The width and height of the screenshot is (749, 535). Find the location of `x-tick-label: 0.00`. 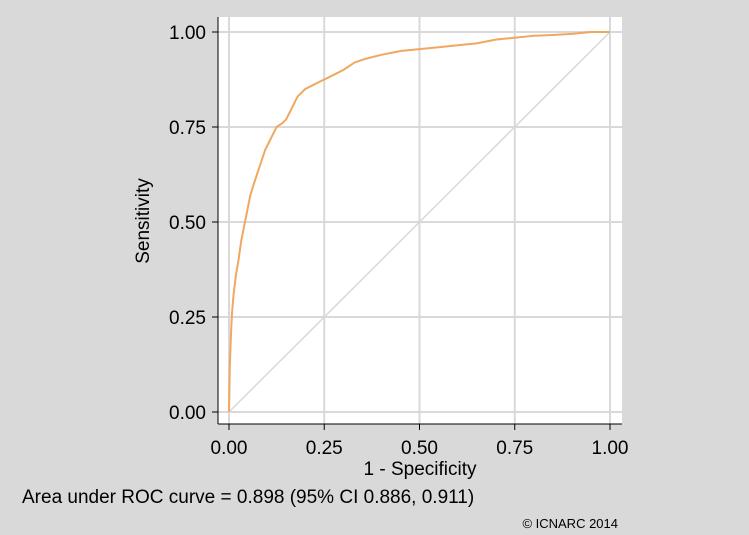

x-tick-label: 0.00 is located at coordinates (229, 448).